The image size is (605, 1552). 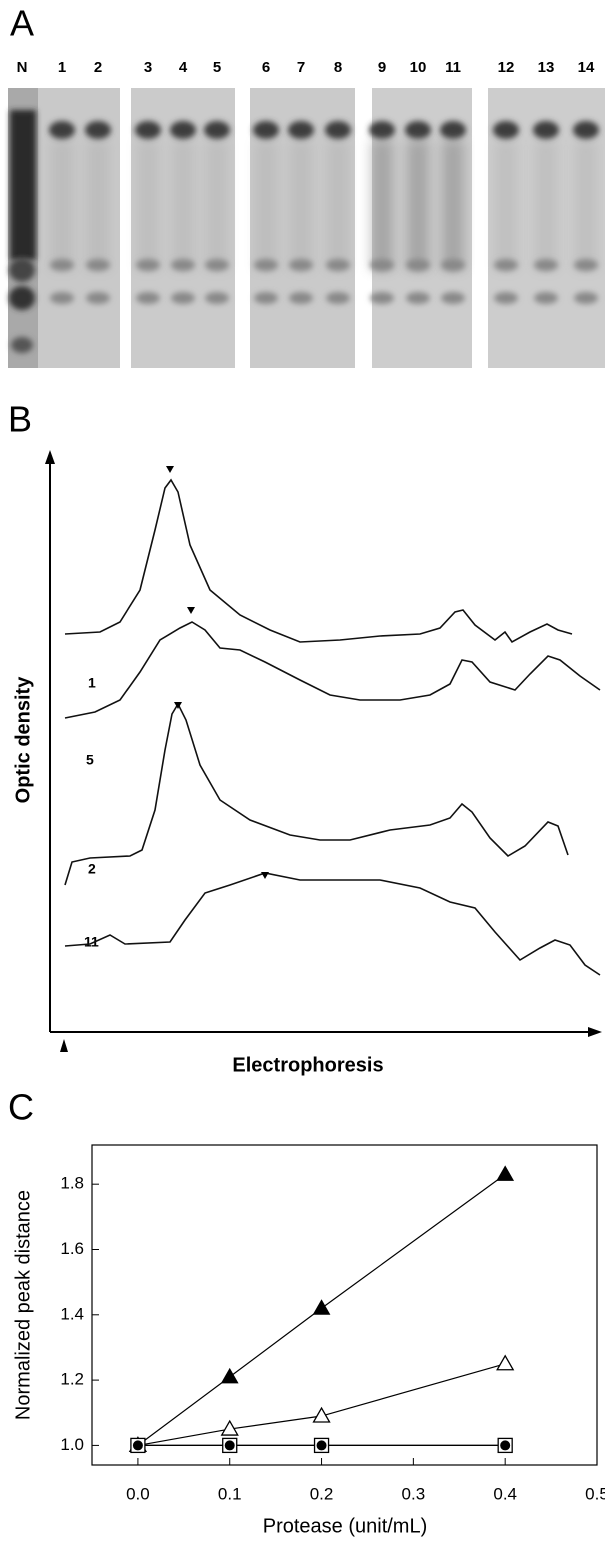 What do you see at coordinates (22, 23) in the screenshot?
I see `panel-label: A` at bounding box center [22, 23].